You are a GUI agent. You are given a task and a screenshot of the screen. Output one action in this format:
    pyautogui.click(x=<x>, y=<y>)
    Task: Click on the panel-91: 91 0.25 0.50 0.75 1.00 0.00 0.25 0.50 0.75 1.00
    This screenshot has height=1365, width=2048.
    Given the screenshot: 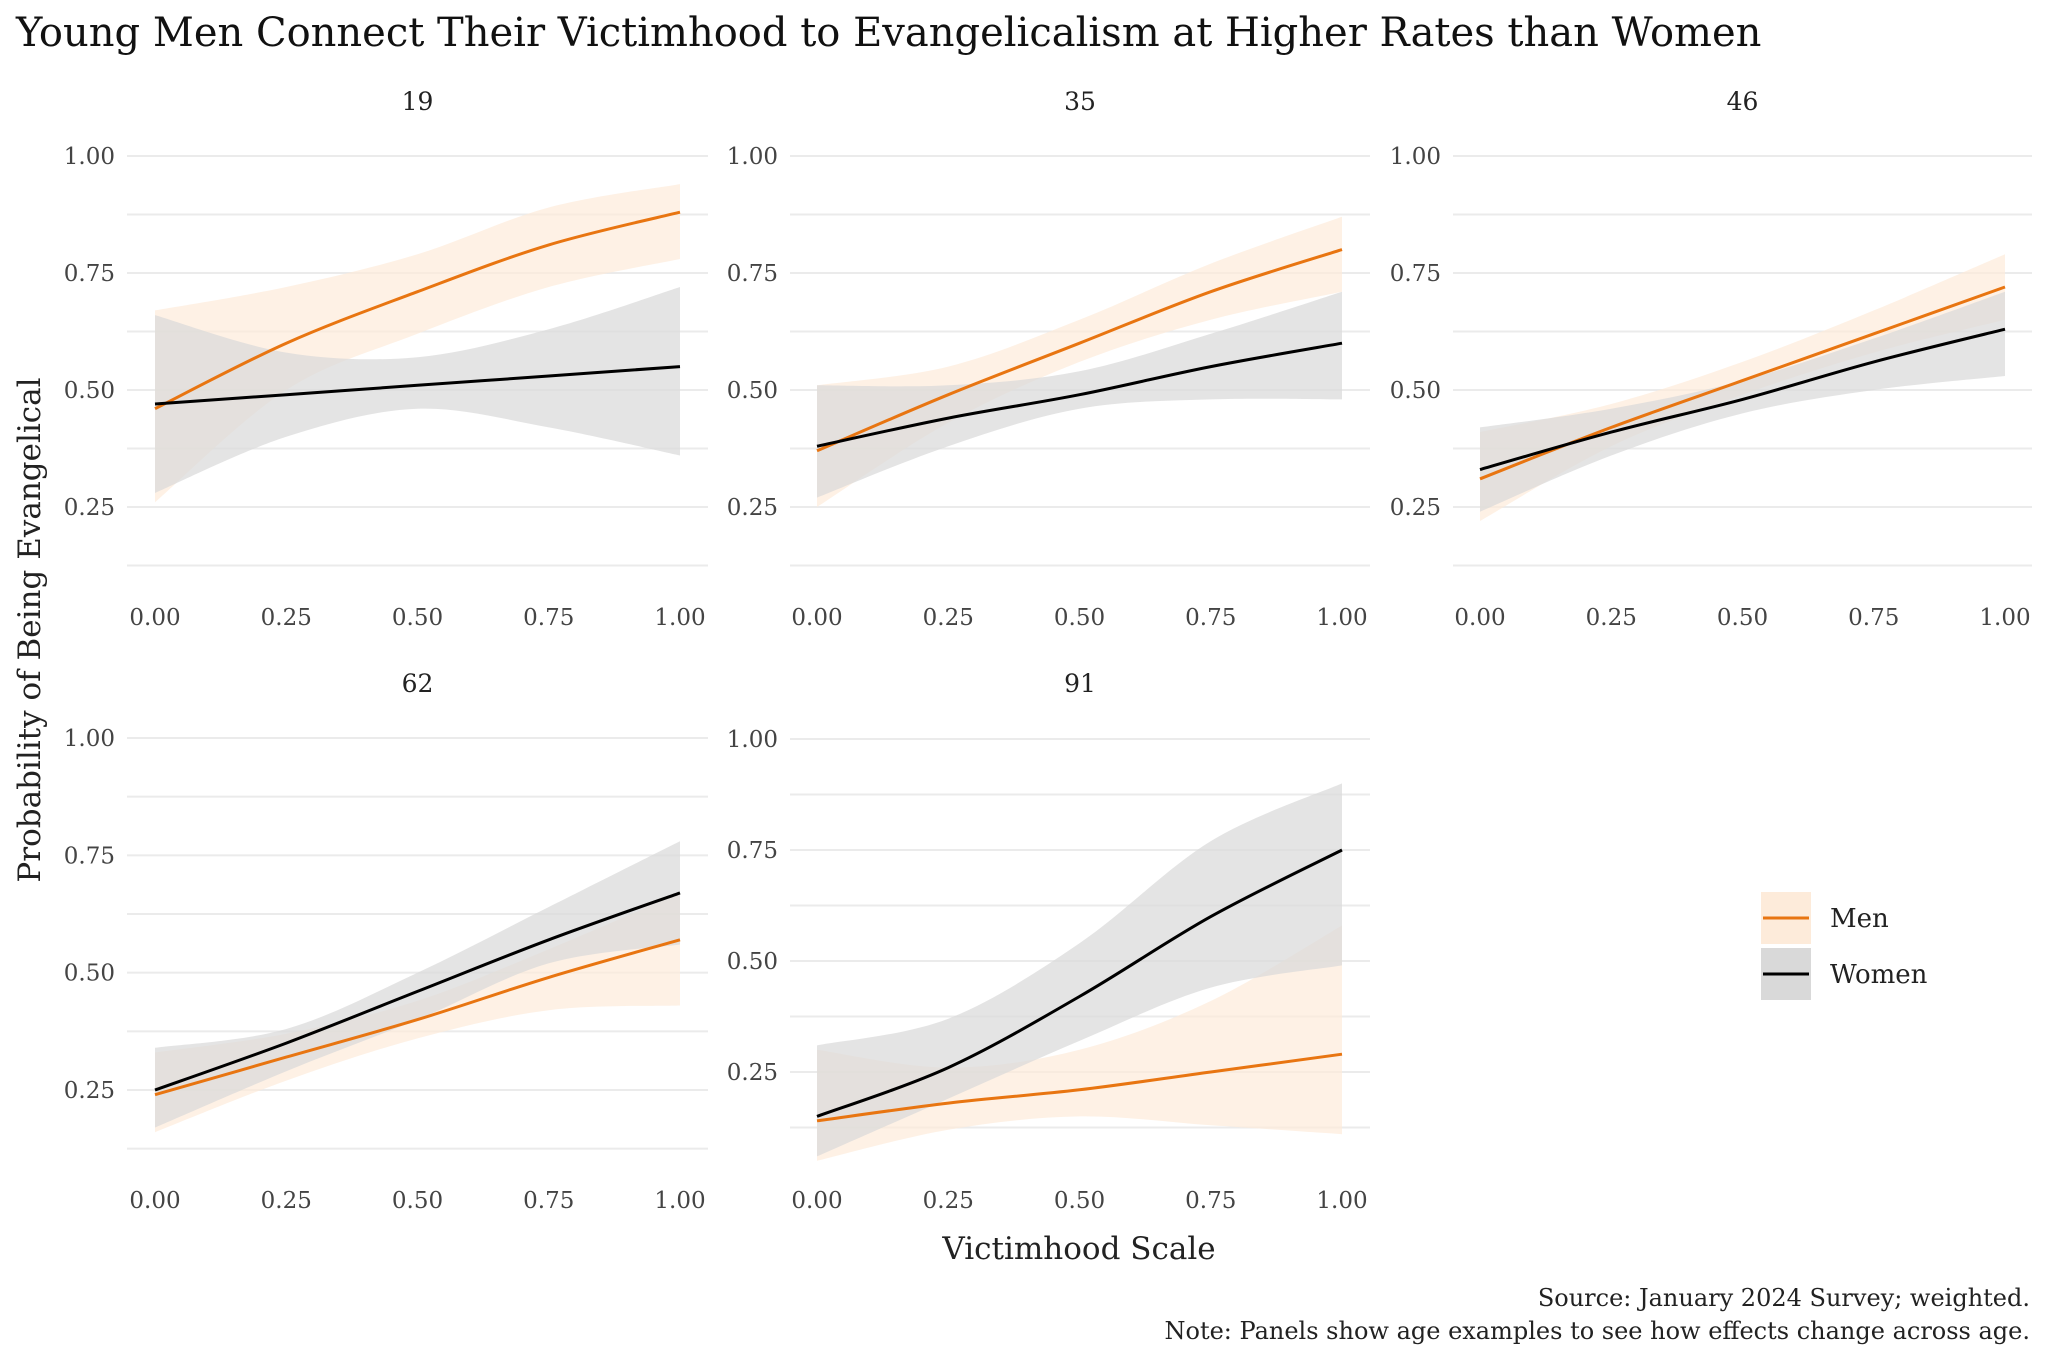 What is the action you would take?
    pyautogui.click(x=1048, y=941)
    